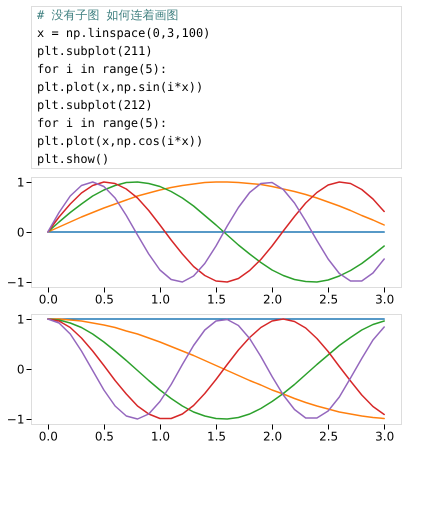  What do you see at coordinates (123, 33) in the screenshot?
I see `text: x = np.linspace(0,3,100)` at bounding box center [123, 33].